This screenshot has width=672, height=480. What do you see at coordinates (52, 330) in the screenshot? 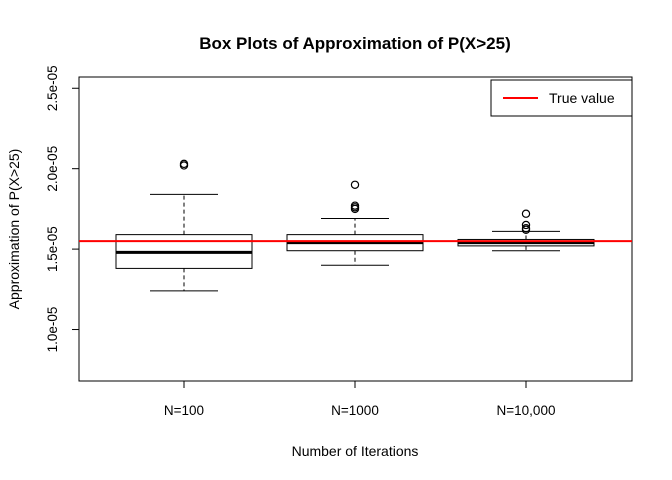
I see `y-tick-label: 1.0e-05` at bounding box center [52, 330].